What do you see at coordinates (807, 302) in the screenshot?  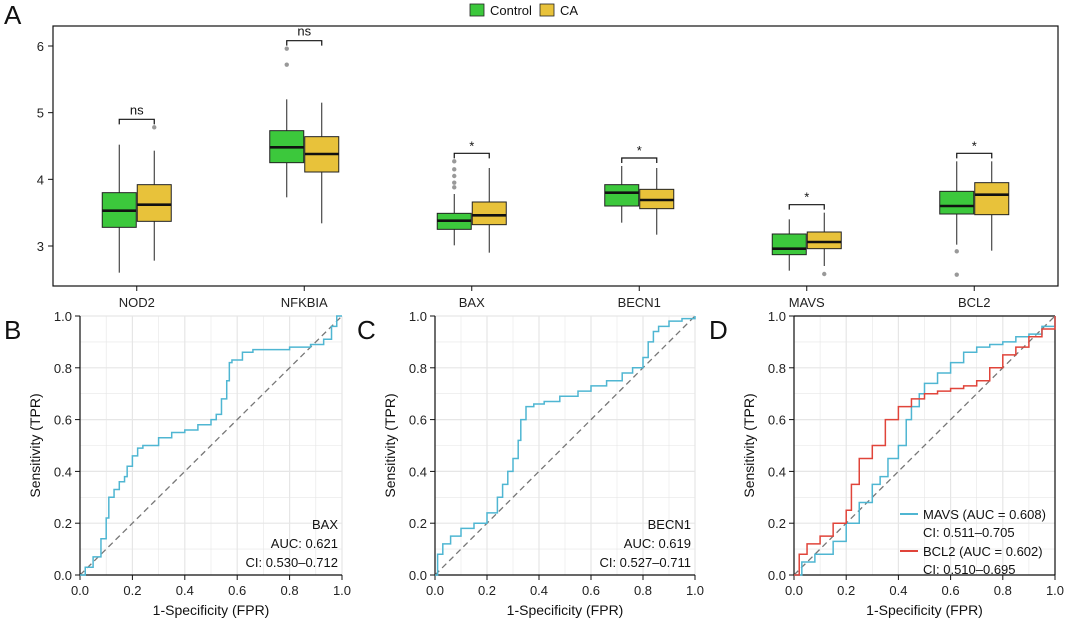 I see `x-tick-label: MAVS` at bounding box center [807, 302].